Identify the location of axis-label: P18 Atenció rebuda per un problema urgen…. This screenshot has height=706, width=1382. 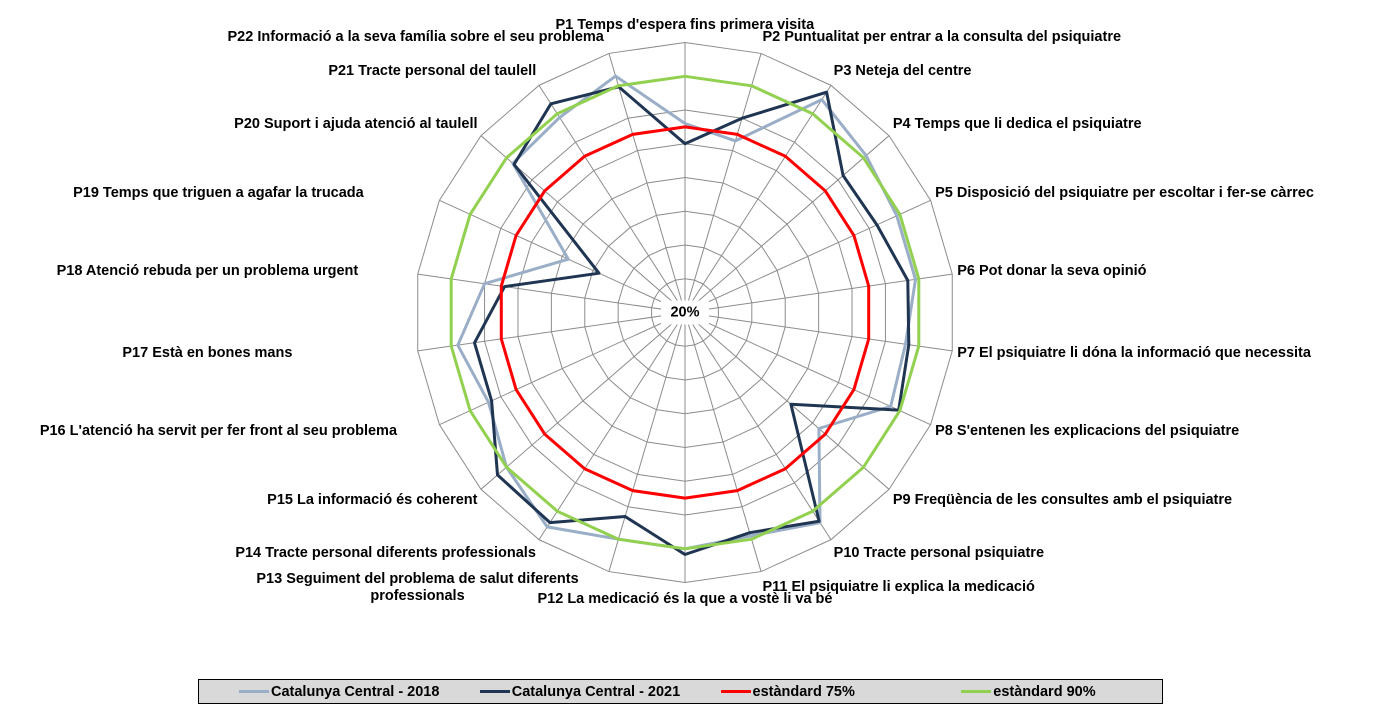
(207, 271).